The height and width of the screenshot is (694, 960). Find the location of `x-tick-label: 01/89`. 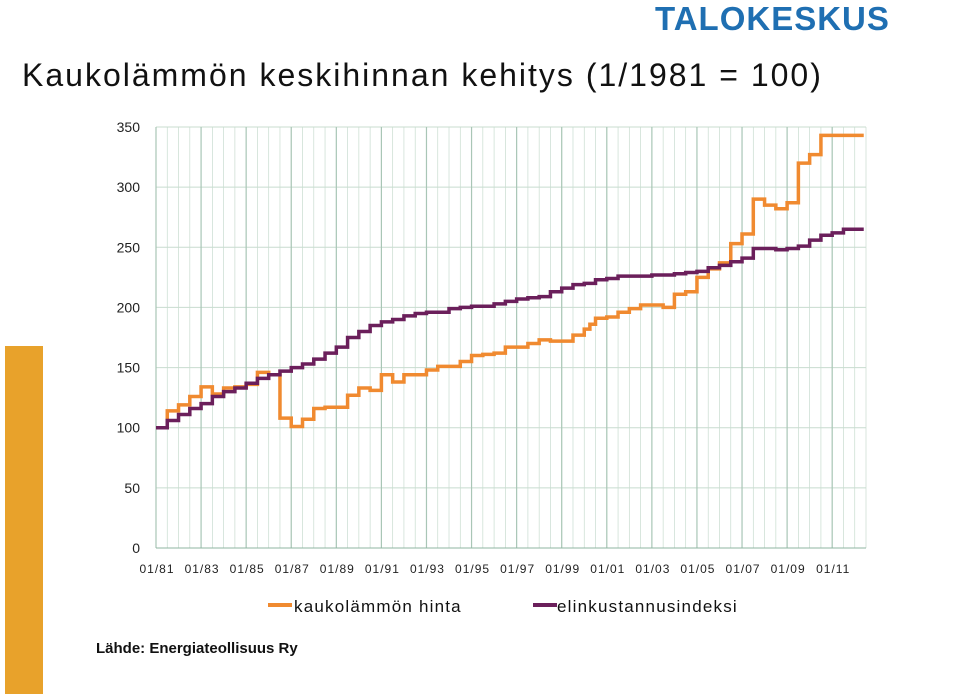

x-tick-label: 01/89 is located at coordinates (337, 569).